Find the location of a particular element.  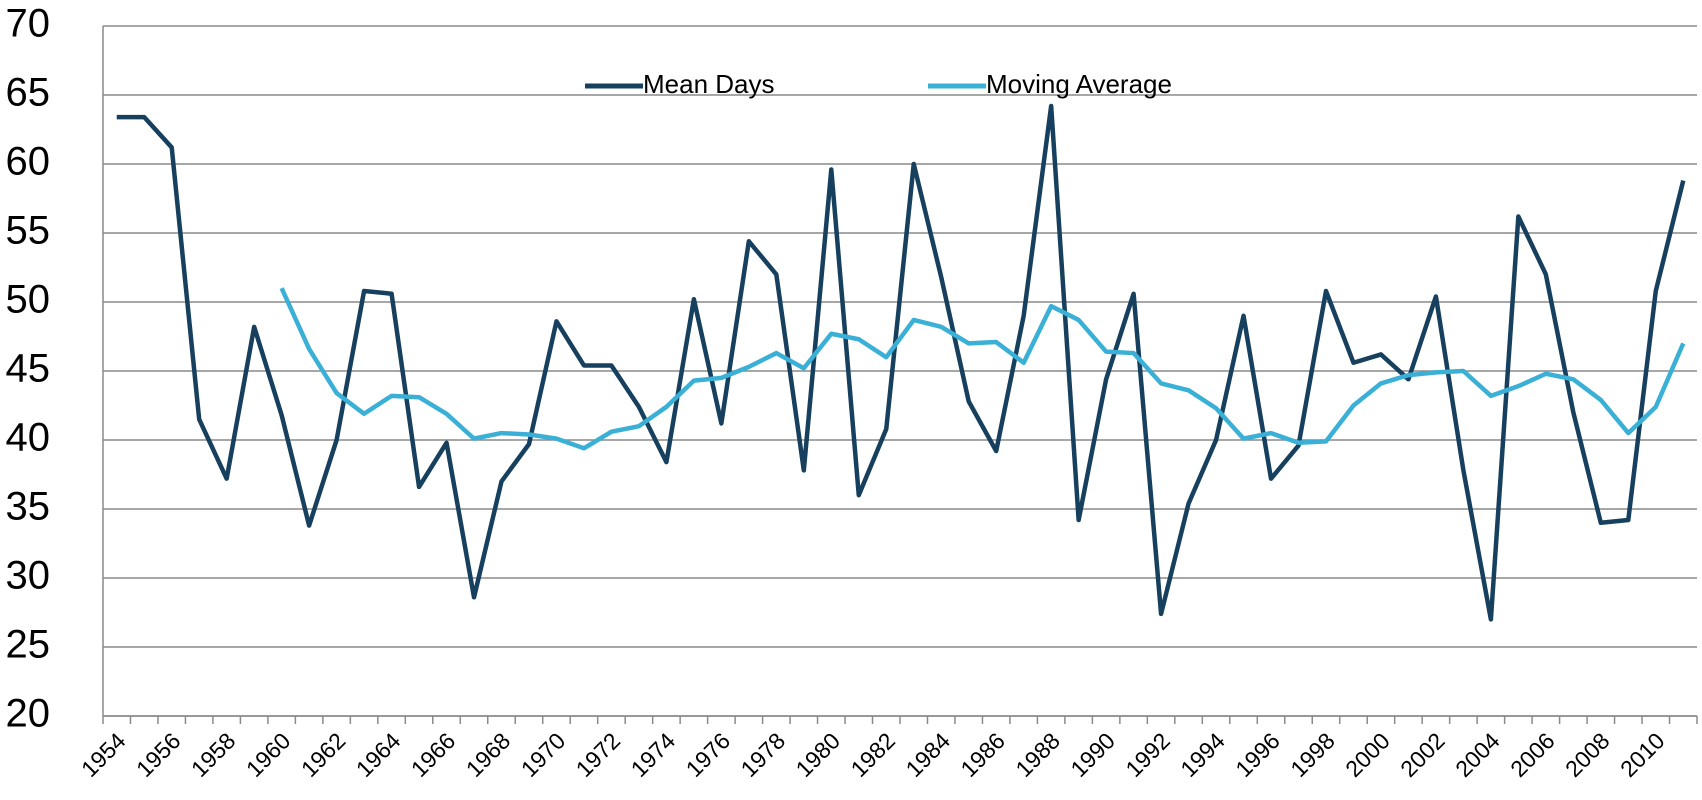

y-tick-label: 55 is located at coordinates (28, 231).